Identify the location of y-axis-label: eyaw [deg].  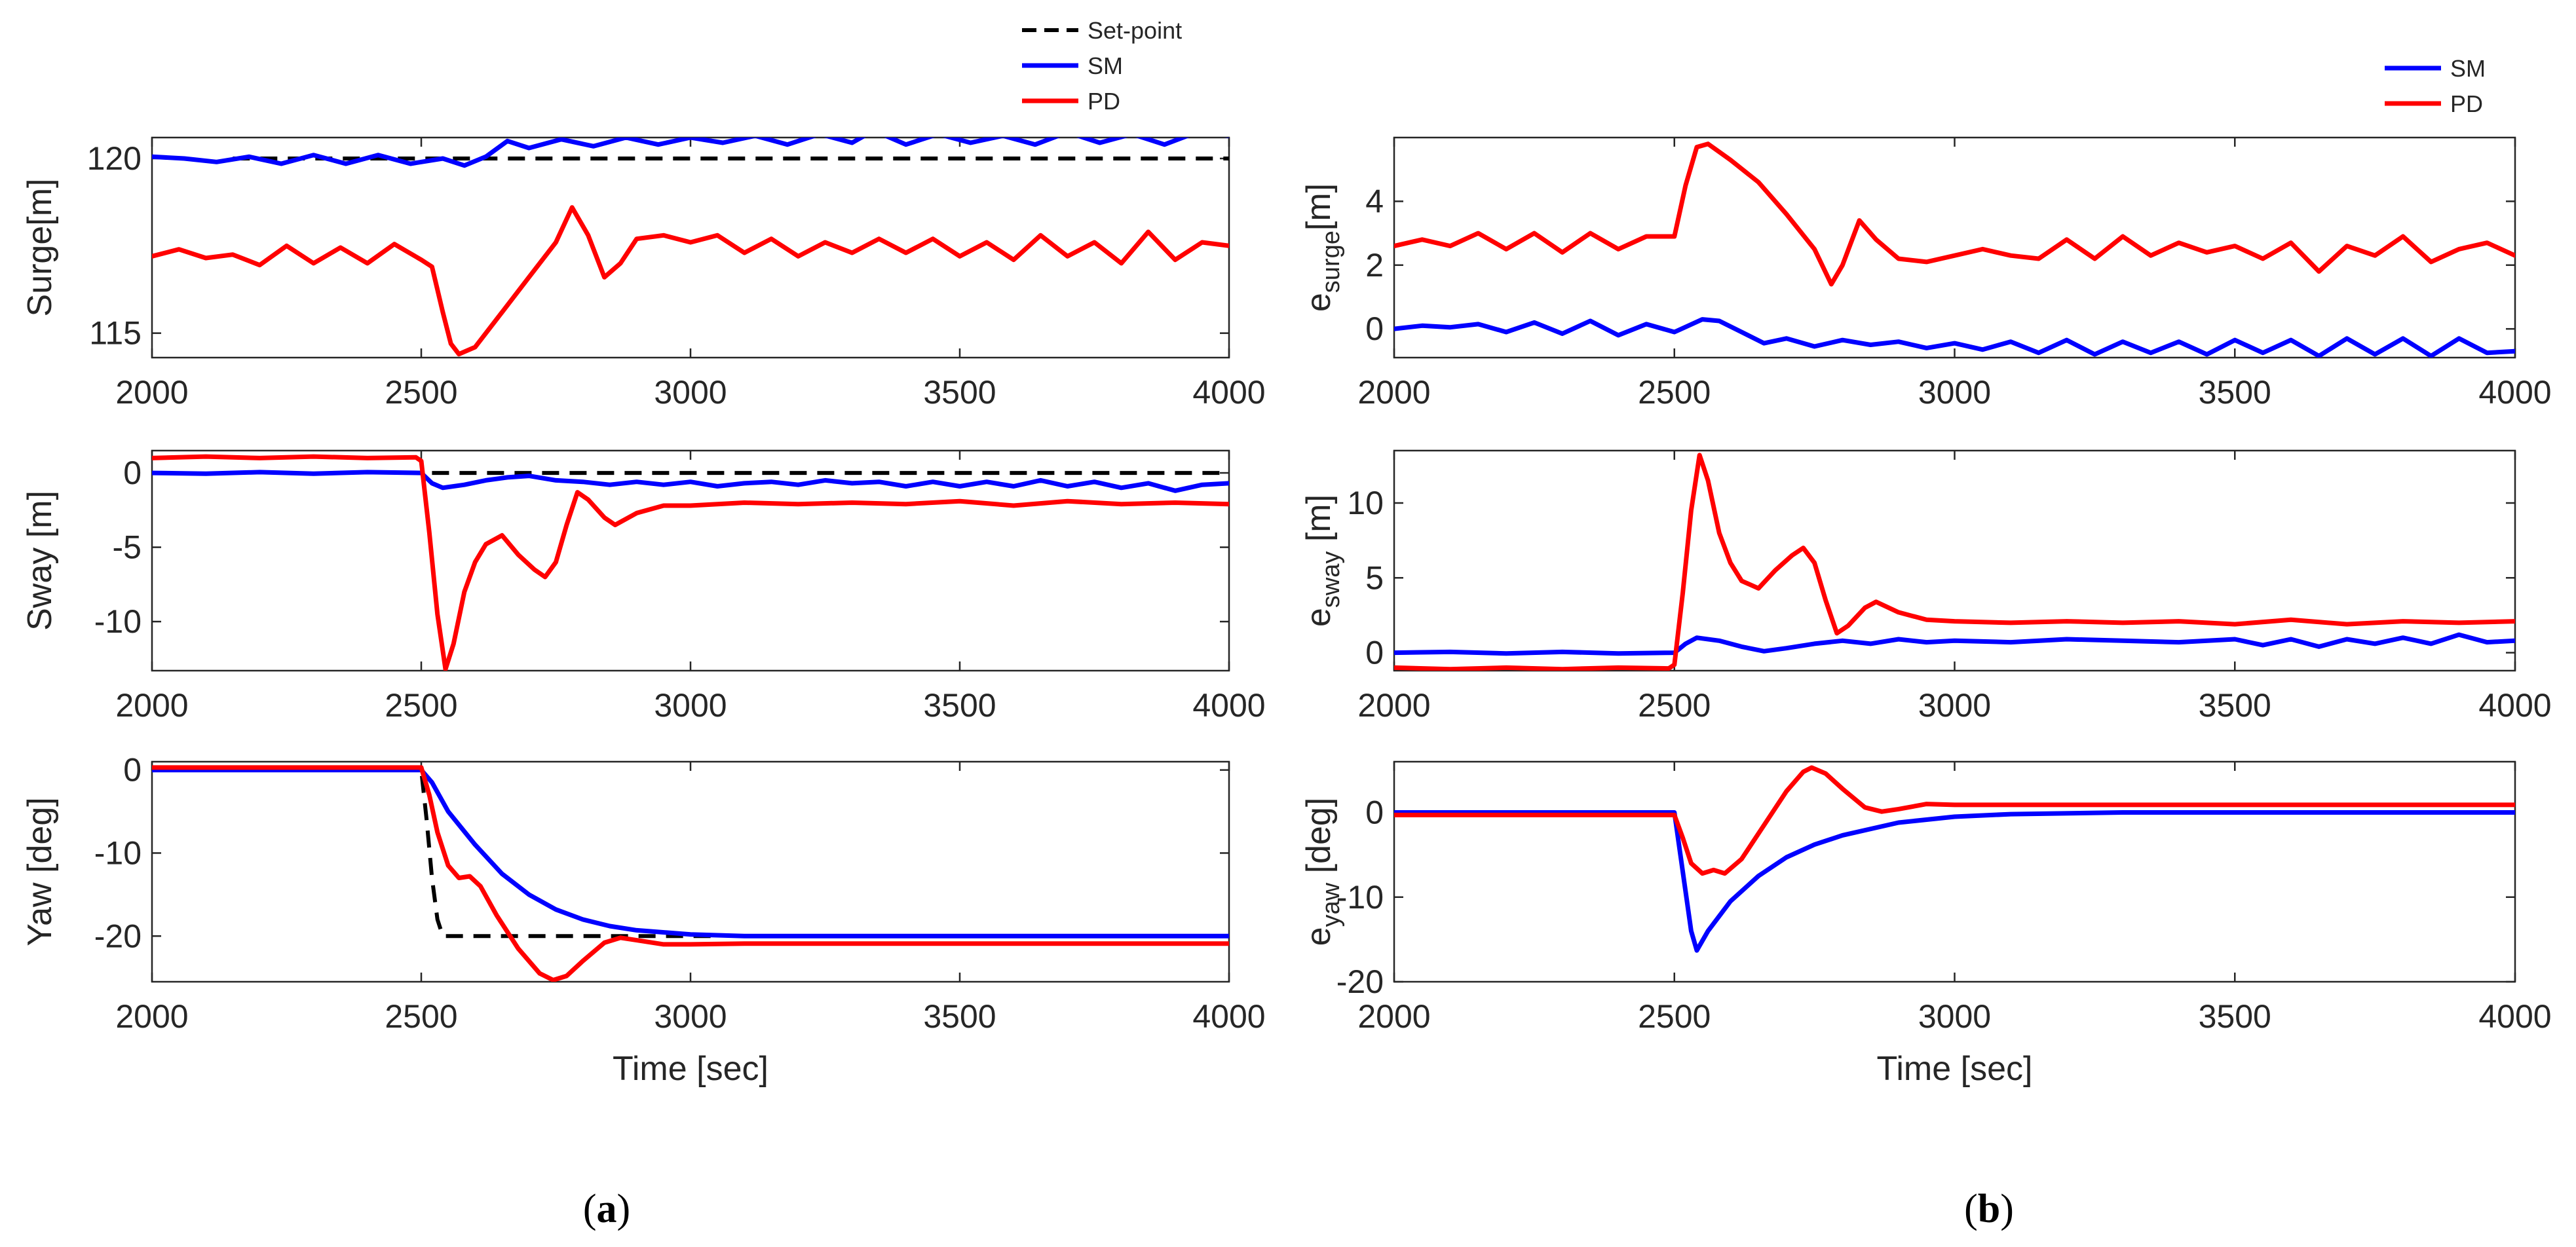
(1322, 872).